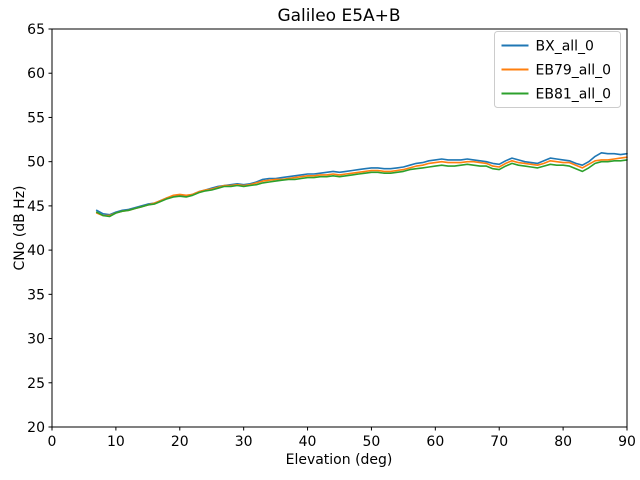  Describe the element at coordinates (339, 460) in the screenshot. I see `x-axis-label: Elevation (deg)` at that location.